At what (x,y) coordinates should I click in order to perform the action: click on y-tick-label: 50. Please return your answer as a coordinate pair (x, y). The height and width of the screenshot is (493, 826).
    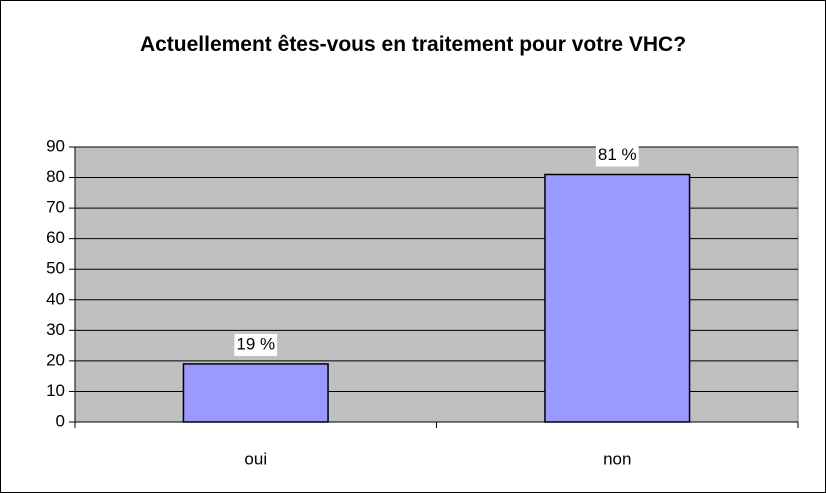
    Looking at the image, I should click on (55, 268).